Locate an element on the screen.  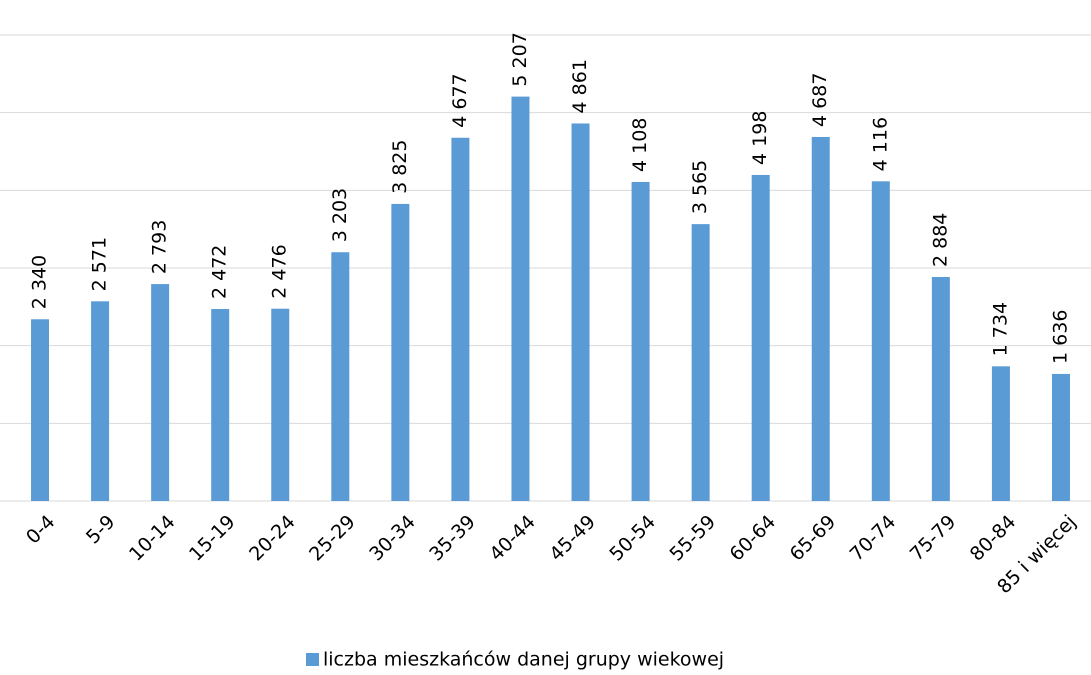
x-tick-label: 20-24 is located at coordinates (272, 538).